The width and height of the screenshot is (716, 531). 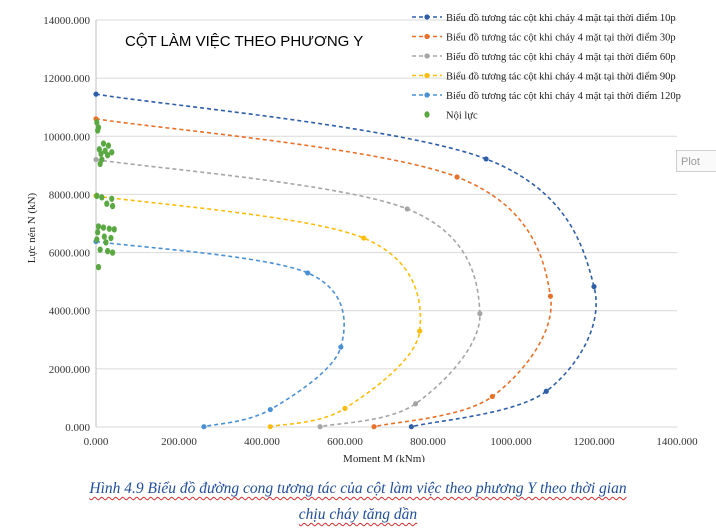 I want to click on y-tick-label: 6000.000, so click(x=70, y=254).